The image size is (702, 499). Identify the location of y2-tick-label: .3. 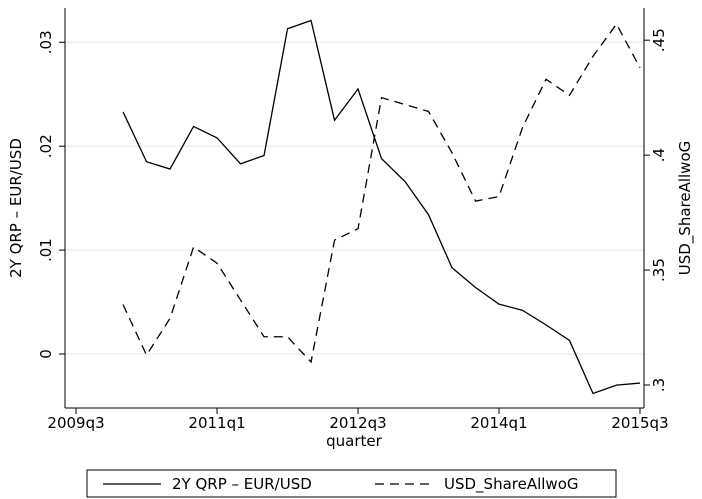
(659, 385).